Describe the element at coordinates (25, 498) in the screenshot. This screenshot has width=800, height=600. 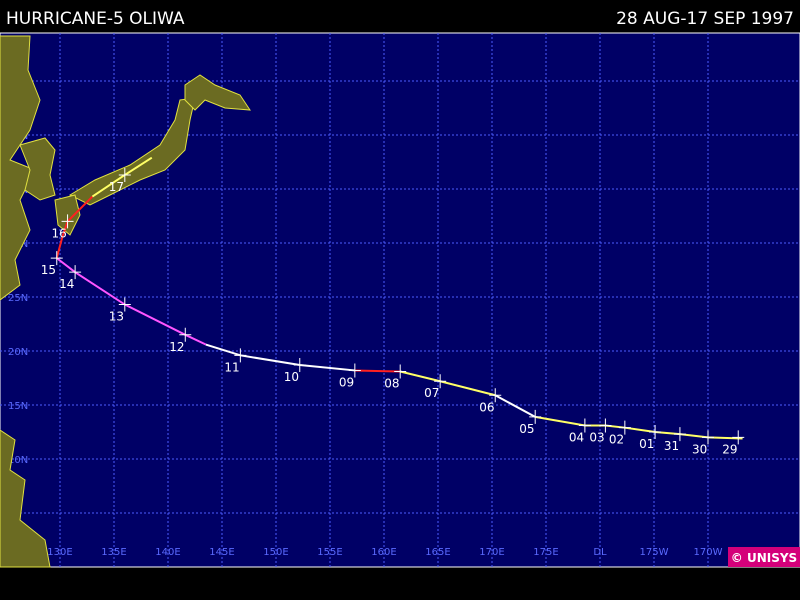
I see `philippines` at that location.